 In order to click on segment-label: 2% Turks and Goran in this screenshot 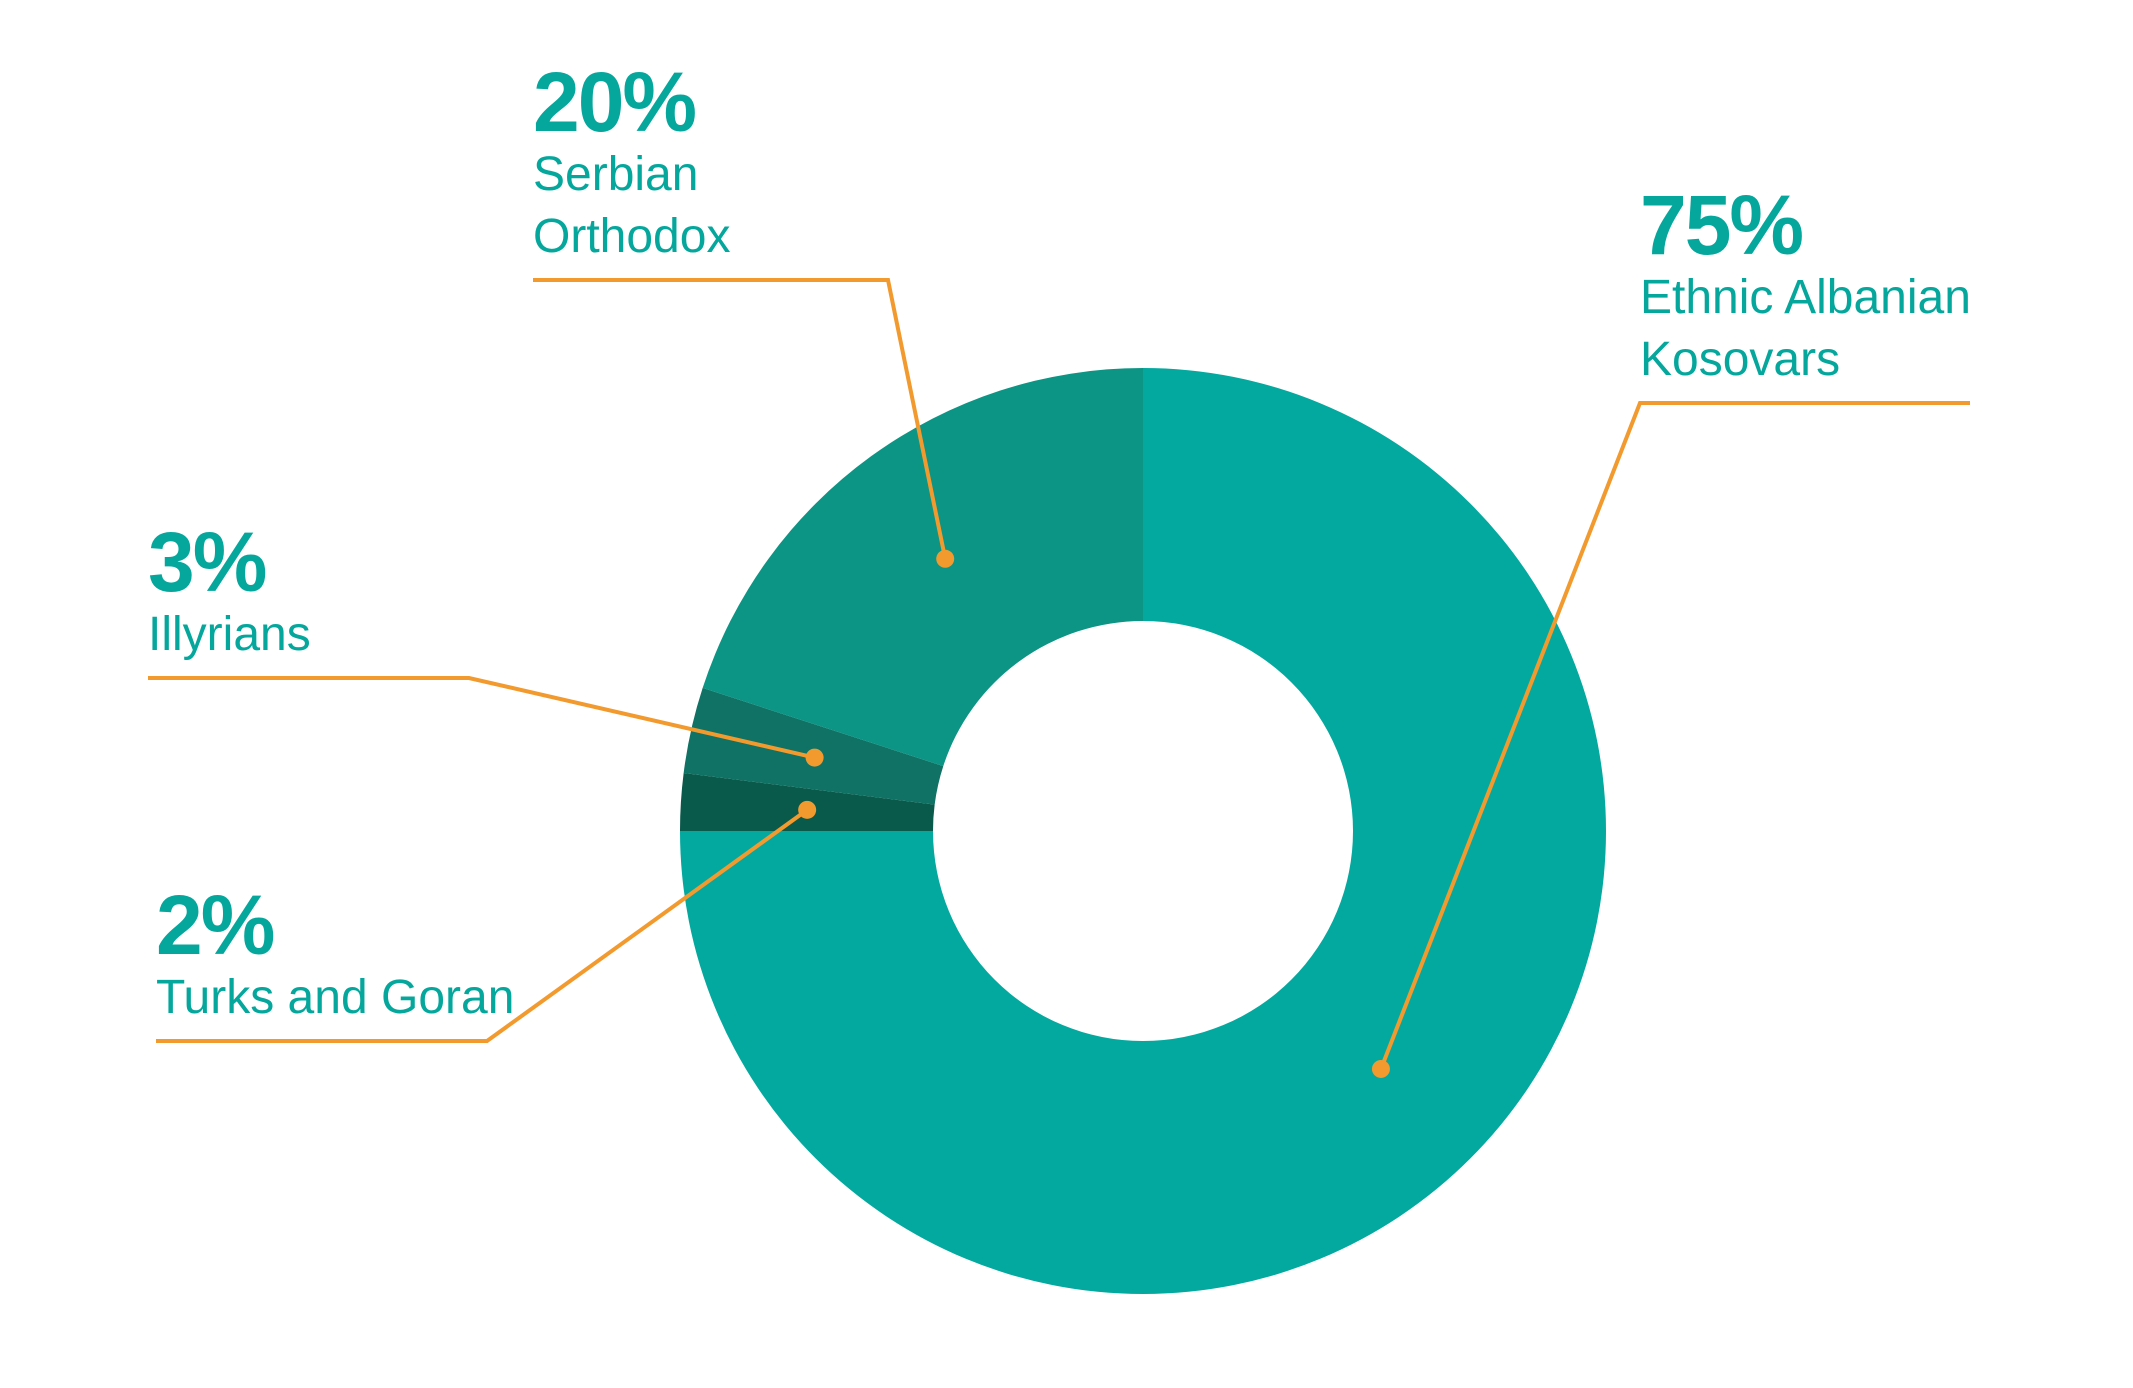, I will do `click(335, 956)`.